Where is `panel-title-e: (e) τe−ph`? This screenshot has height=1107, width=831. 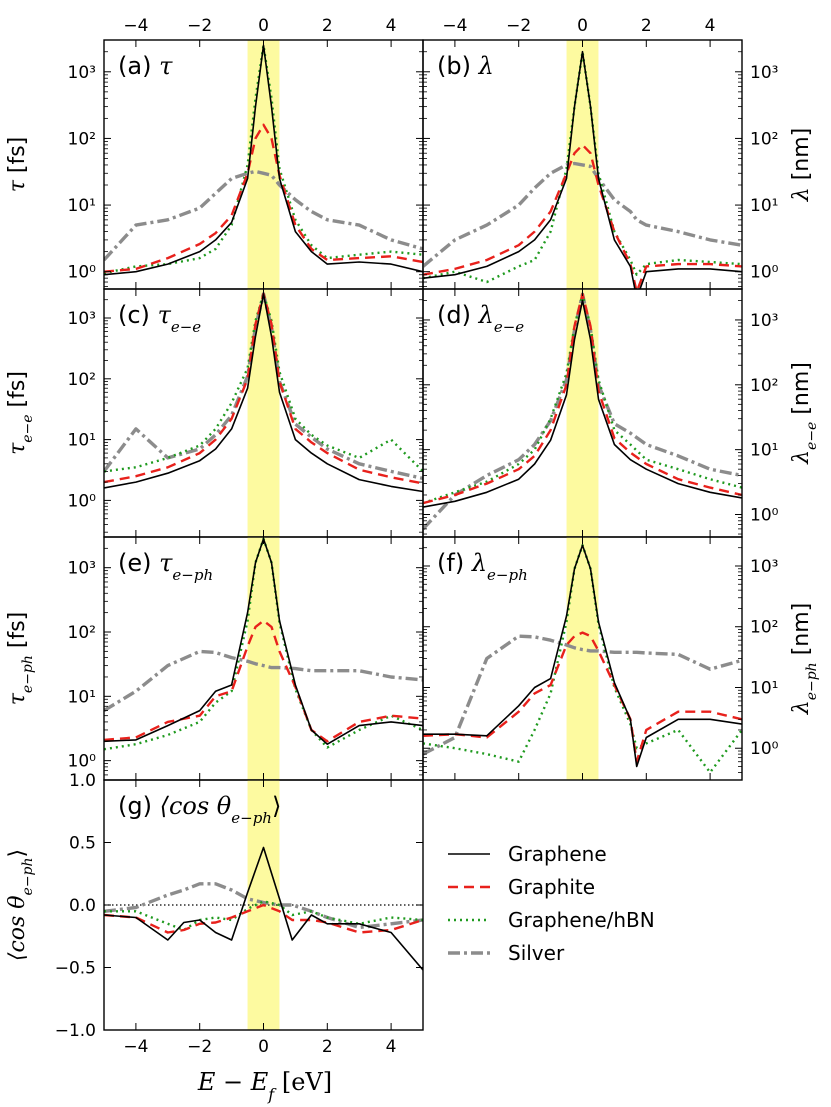 panel-title-e: (e) τe−ph is located at coordinates (165, 566).